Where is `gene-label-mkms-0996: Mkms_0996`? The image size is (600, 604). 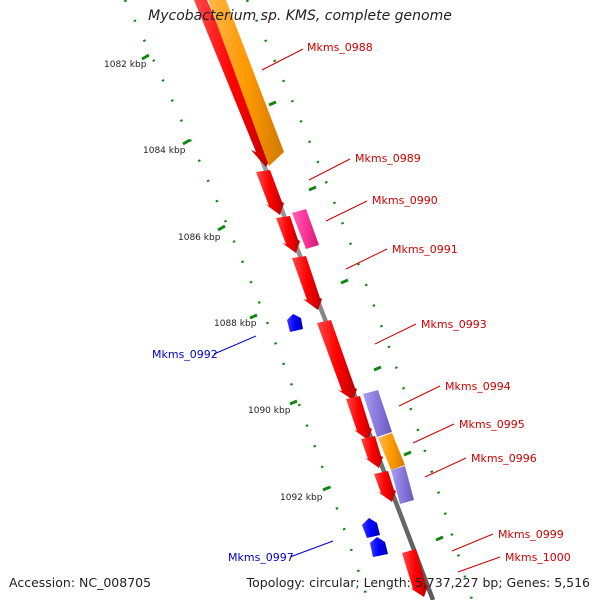 gene-label-mkms-0996: Mkms_0996 is located at coordinates (504, 458).